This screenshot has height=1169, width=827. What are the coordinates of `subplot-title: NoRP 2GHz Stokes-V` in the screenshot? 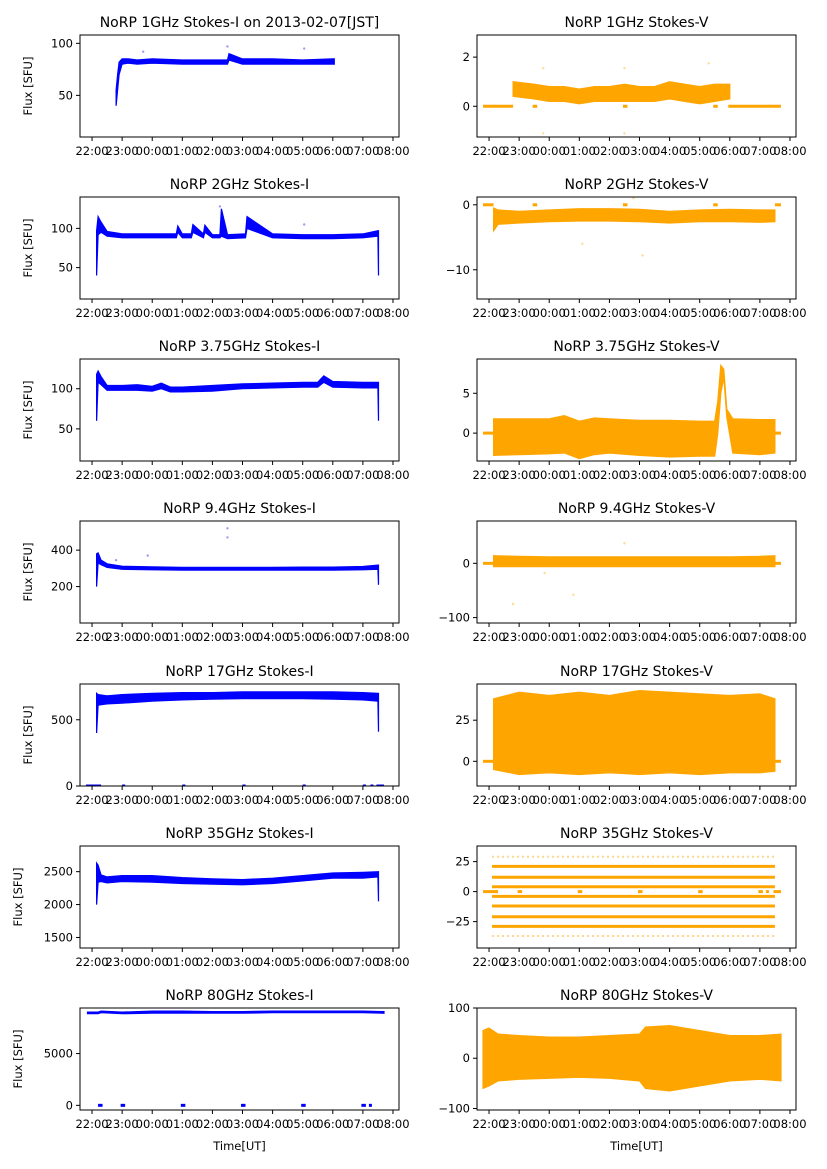 It's located at (636, 185).